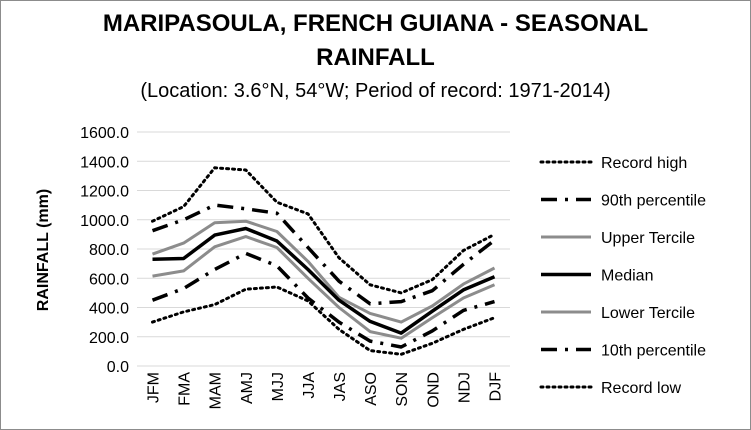  I want to click on series-line-record-low, so click(323, 320).